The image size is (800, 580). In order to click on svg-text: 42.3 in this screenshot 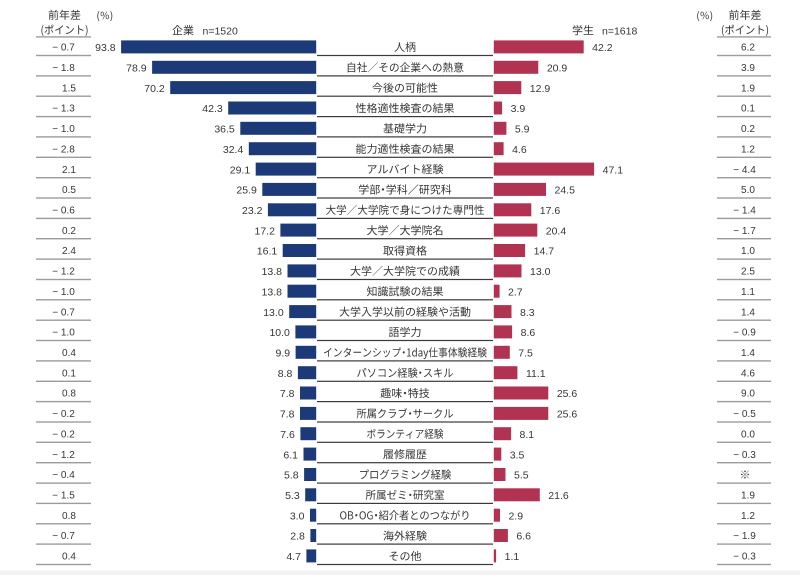, I will do `click(212, 109)`.